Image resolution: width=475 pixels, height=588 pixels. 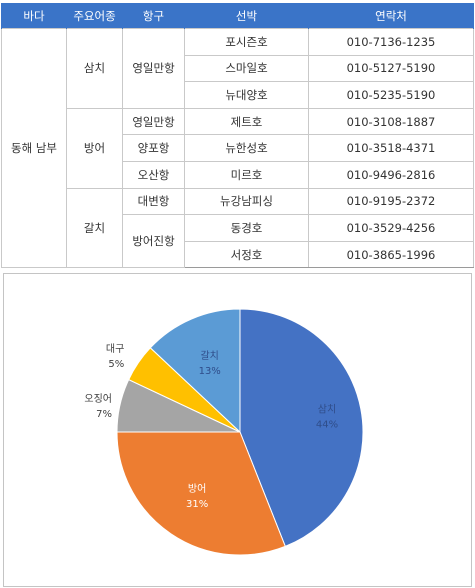 What do you see at coordinates (153, 241) in the screenshot?
I see `port-cell: 방어진항` at bounding box center [153, 241].